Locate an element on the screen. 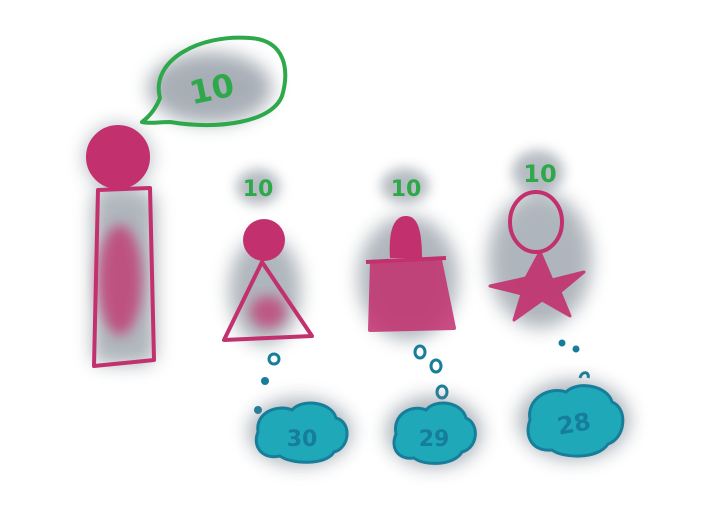 Image resolution: width=702 pixels, height=525 pixels. figure-1-speech-text: 10 is located at coordinates (258, 189).